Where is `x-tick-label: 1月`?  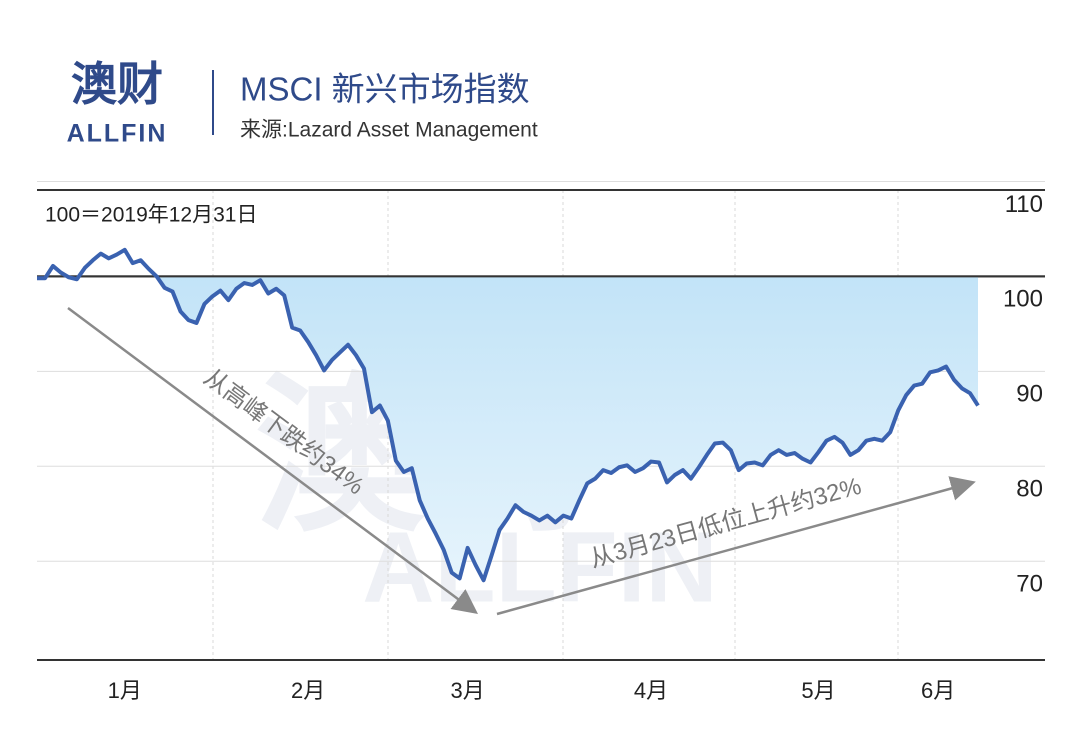
x-tick-label: 1月 is located at coordinates (125, 690).